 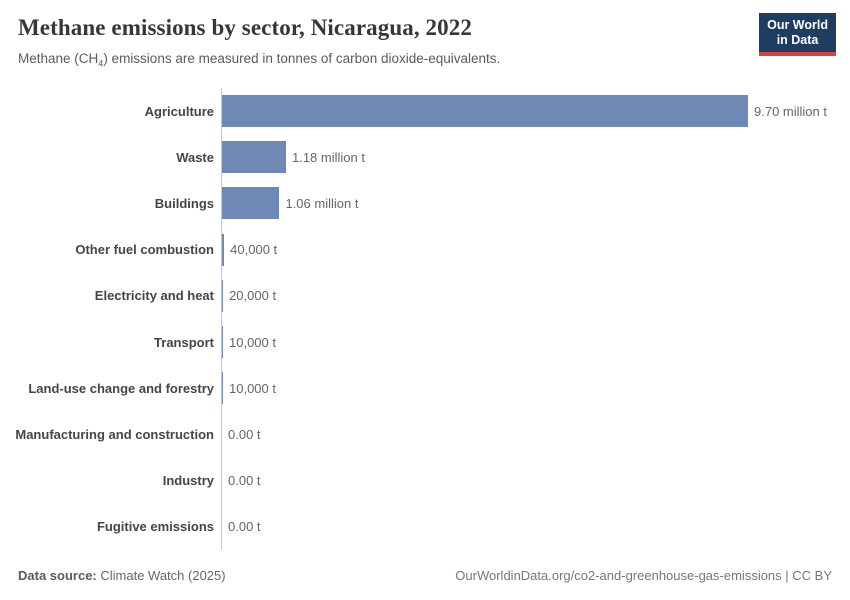 I want to click on data-source-label: Data source:, so click(x=57, y=575).